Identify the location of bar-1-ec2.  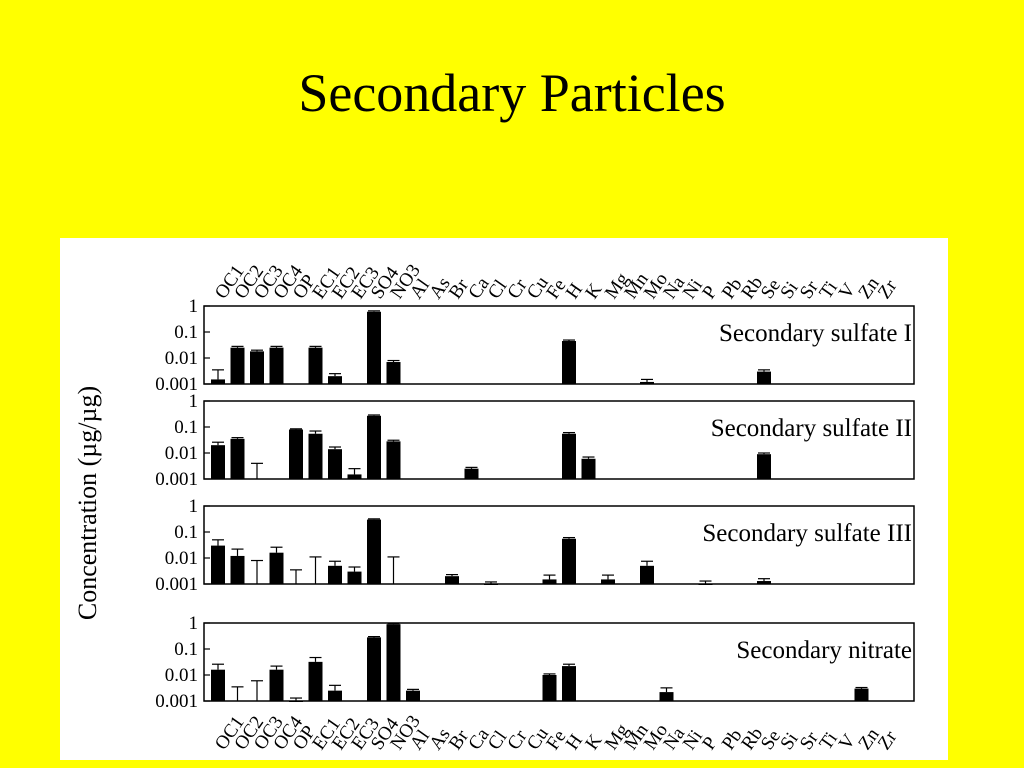
(335, 380).